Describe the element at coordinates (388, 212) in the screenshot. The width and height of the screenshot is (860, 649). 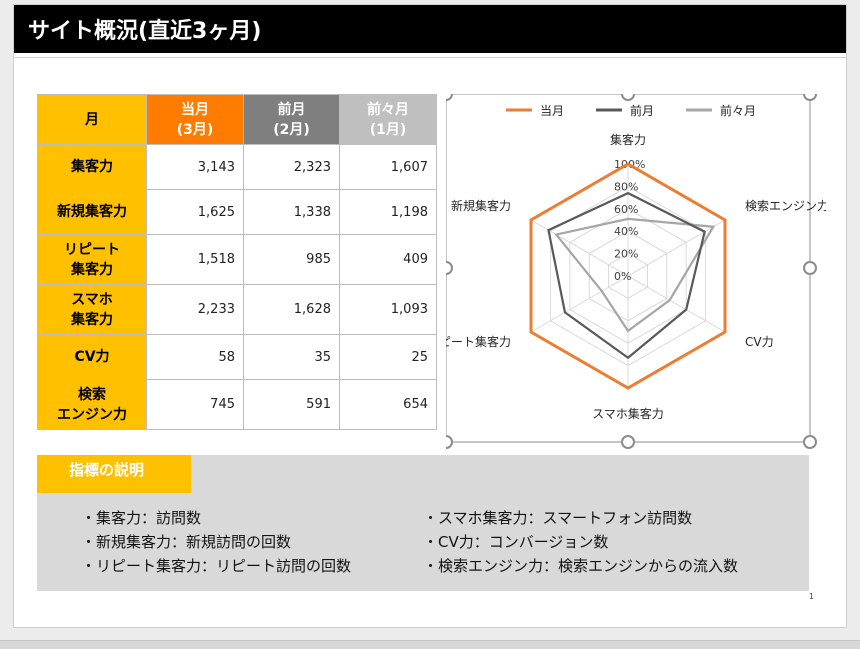
I see `cell-two-months-ago: 1,198` at that location.